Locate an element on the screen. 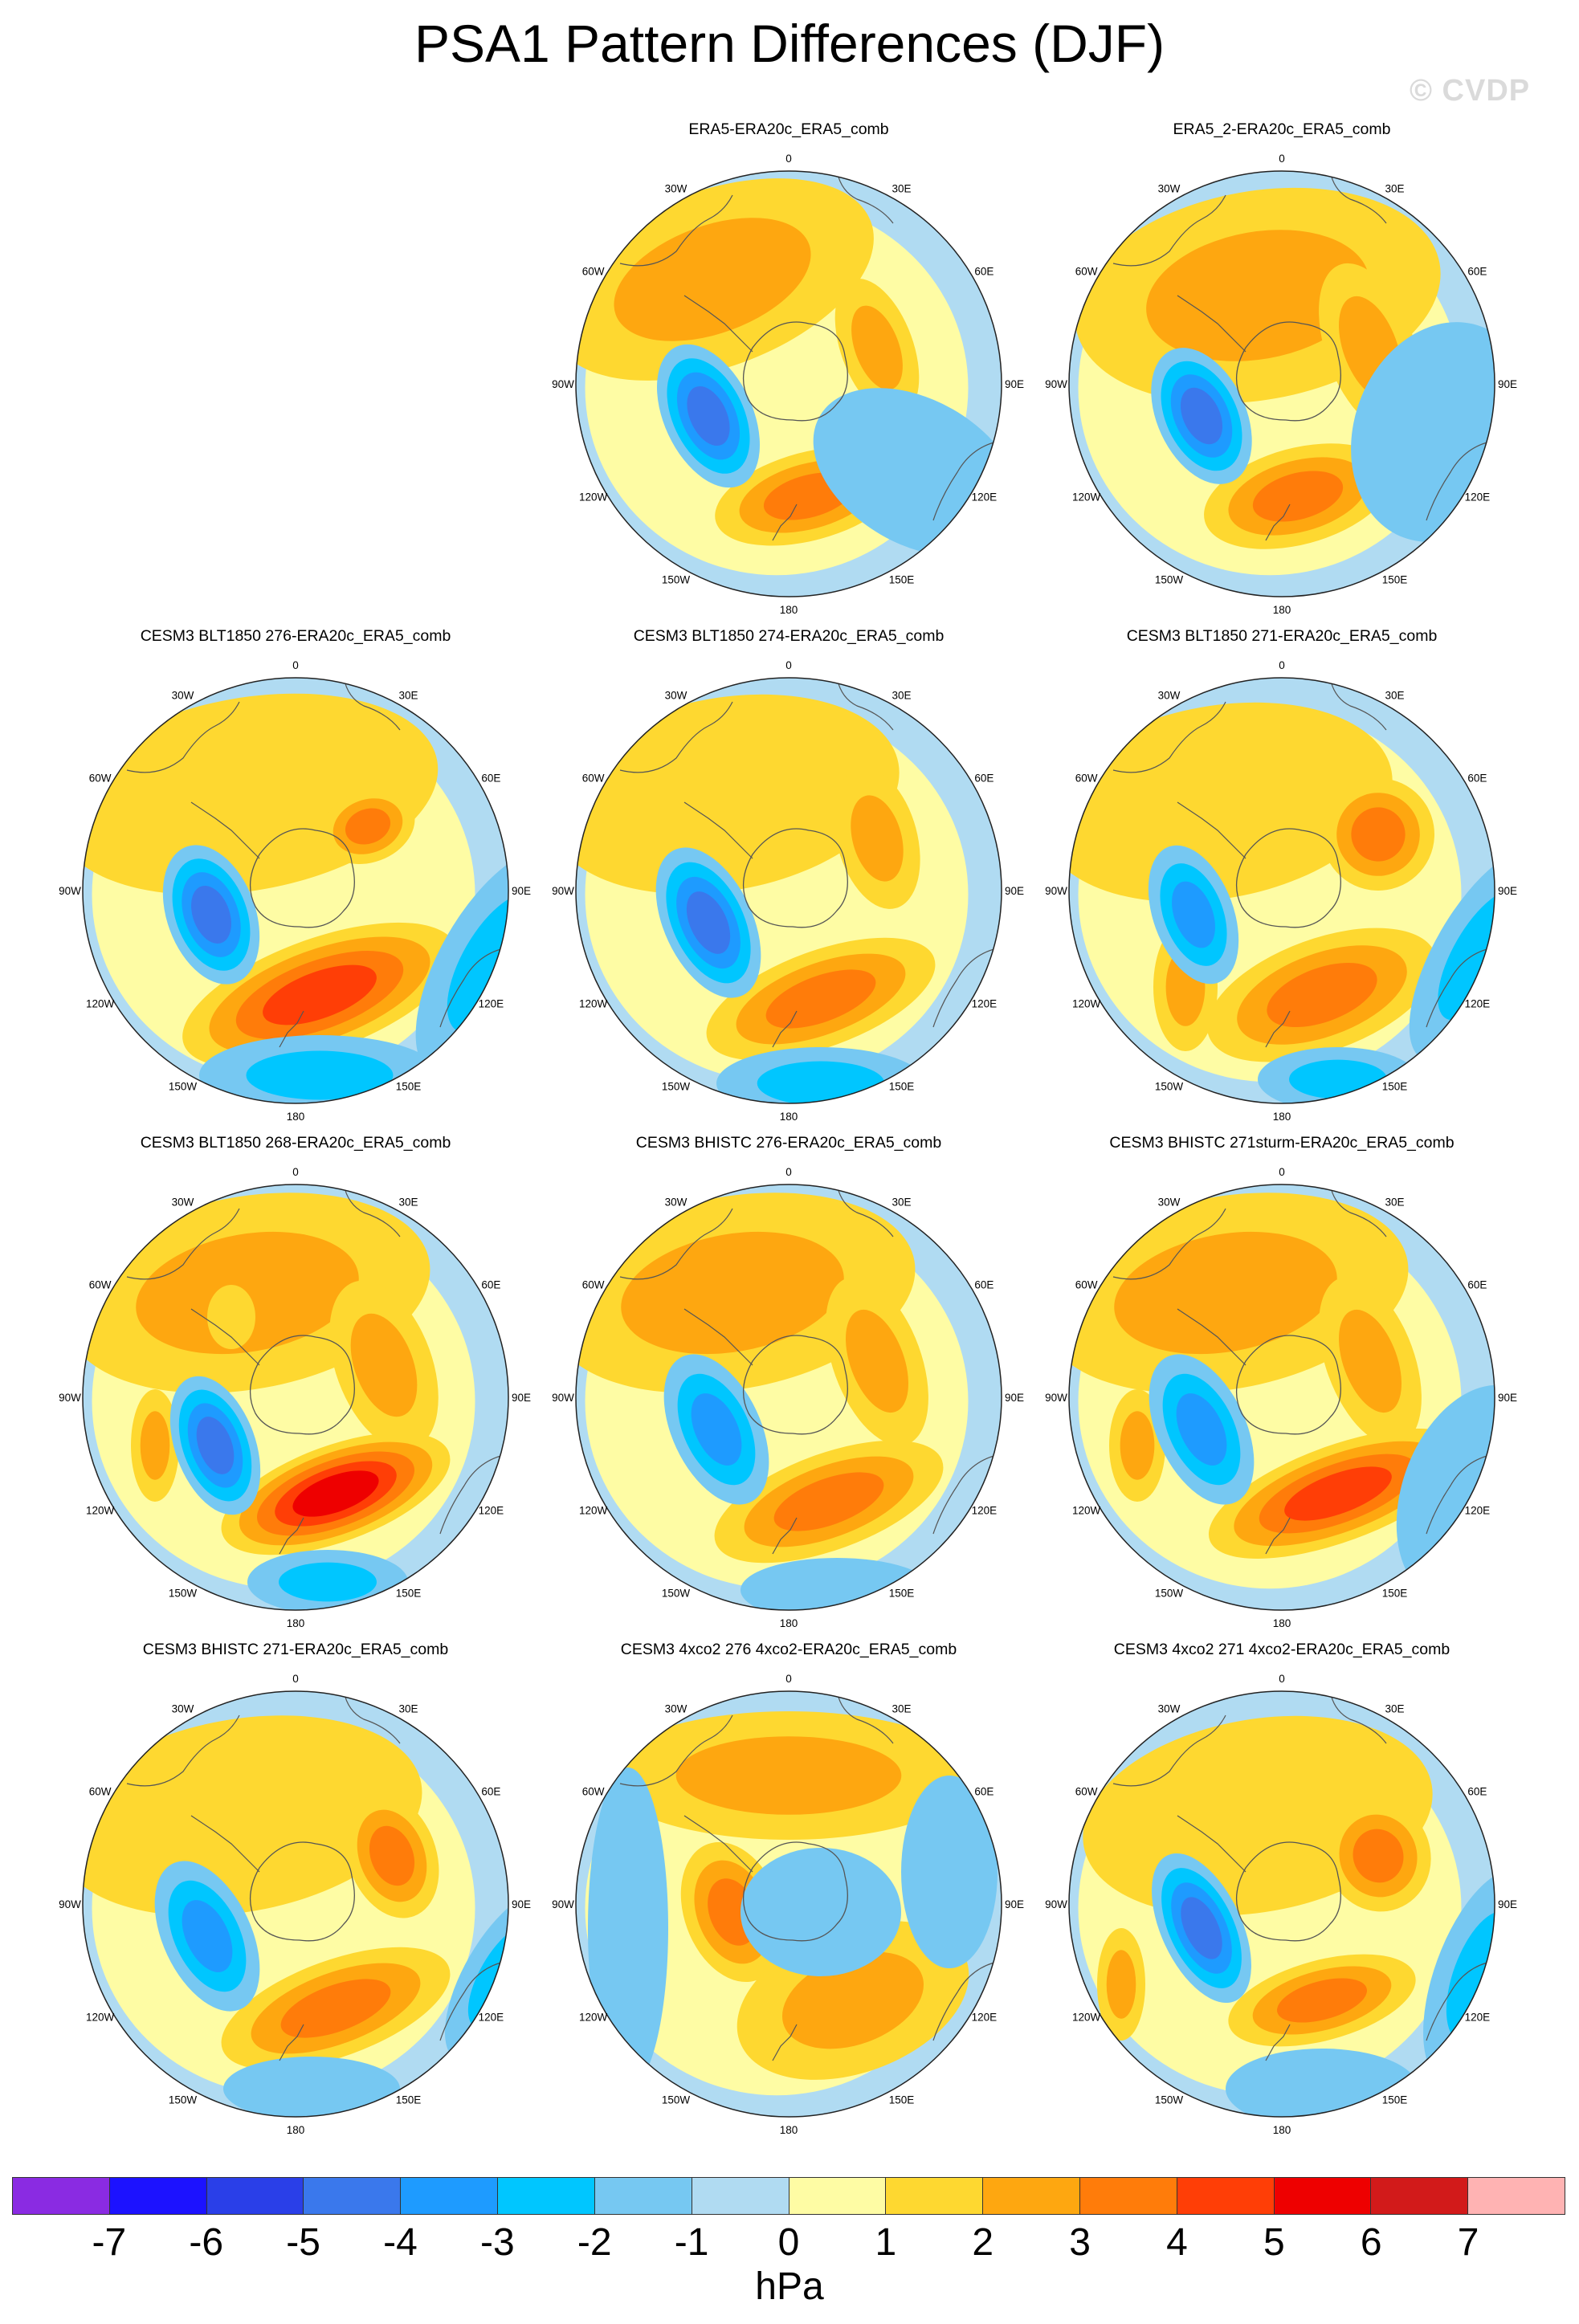  colorbar-tick-label: -3 is located at coordinates (497, 2243).